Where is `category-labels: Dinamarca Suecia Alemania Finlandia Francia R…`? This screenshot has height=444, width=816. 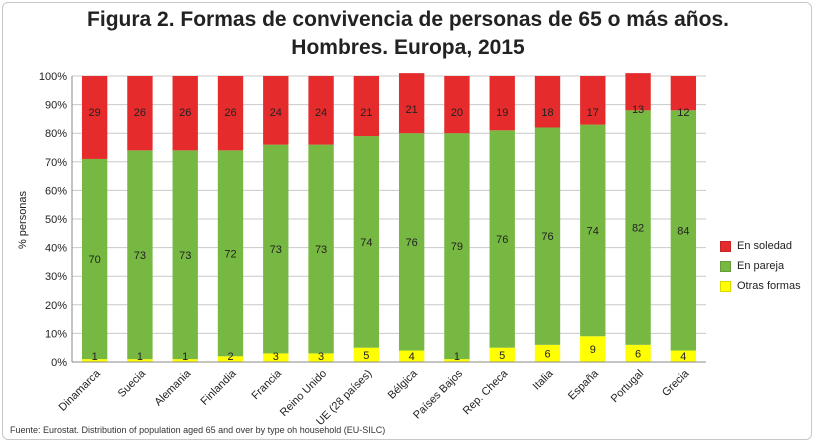 category-labels: Dinamarca Suecia Alemania Finlandia Francia R… is located at coordinates (374, 397).